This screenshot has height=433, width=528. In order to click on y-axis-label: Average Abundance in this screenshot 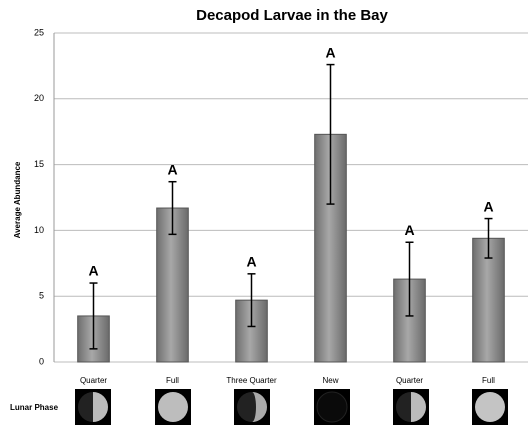, I will do `click(17, 199)`.